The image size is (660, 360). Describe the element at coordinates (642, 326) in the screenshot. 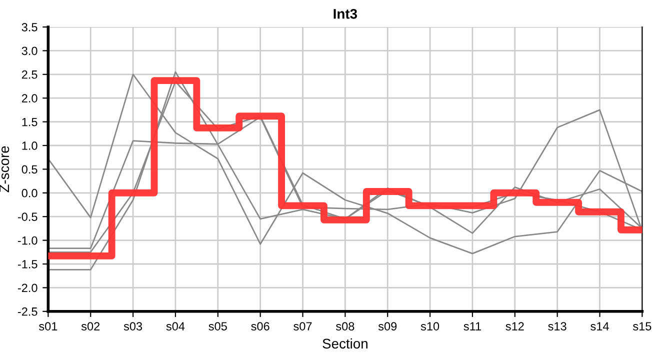

I see `x-tick-label: s15` at that location.